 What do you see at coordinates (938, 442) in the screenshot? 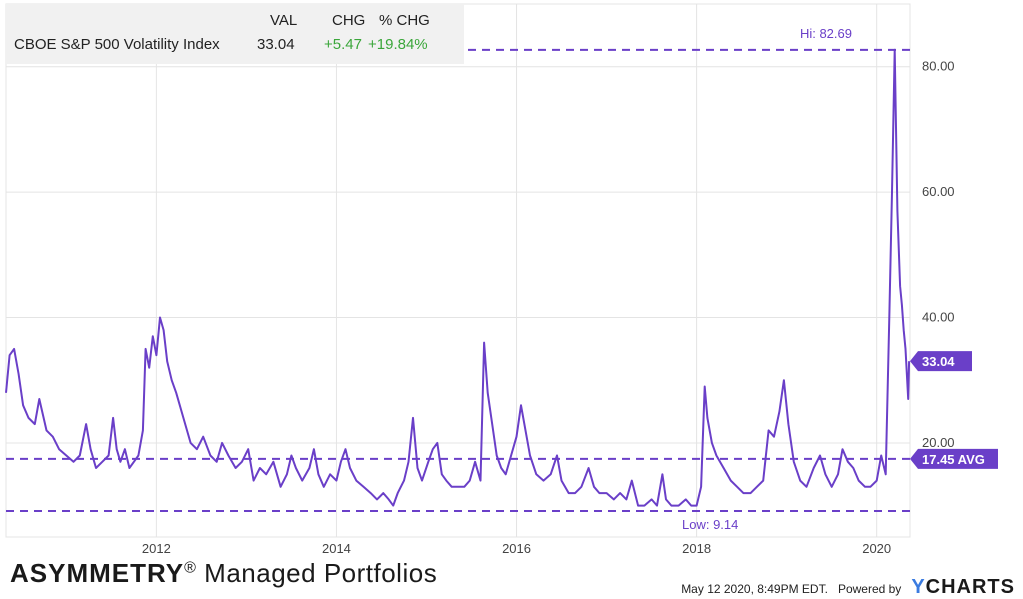
I see `y-tick-label: 20.00` at bounding box center [938, 442].